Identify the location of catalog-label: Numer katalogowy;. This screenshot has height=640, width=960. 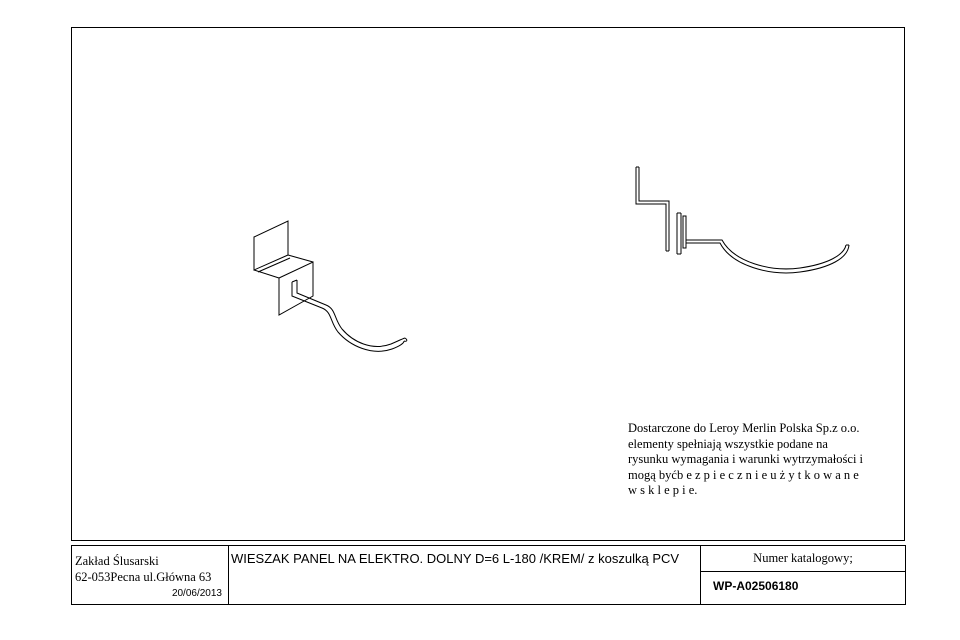
(803, 558).